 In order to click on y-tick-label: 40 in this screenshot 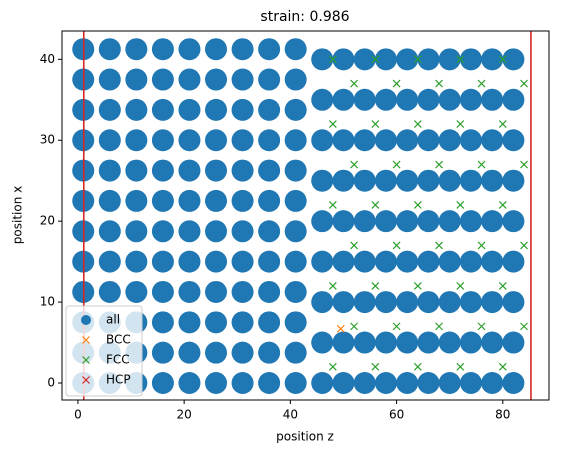, I will do `click(47, 59)`.